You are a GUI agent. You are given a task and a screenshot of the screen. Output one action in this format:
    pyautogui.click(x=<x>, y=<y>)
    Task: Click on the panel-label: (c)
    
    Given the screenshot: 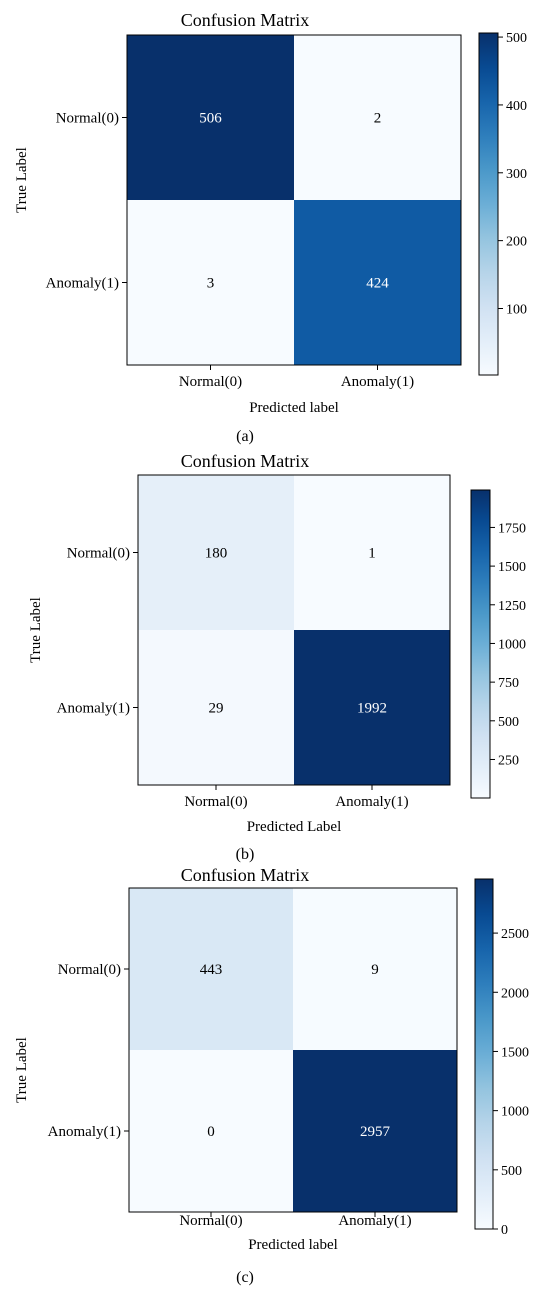 What is the action you would take?
    pyautogui.click(x=245, y=1277)
    